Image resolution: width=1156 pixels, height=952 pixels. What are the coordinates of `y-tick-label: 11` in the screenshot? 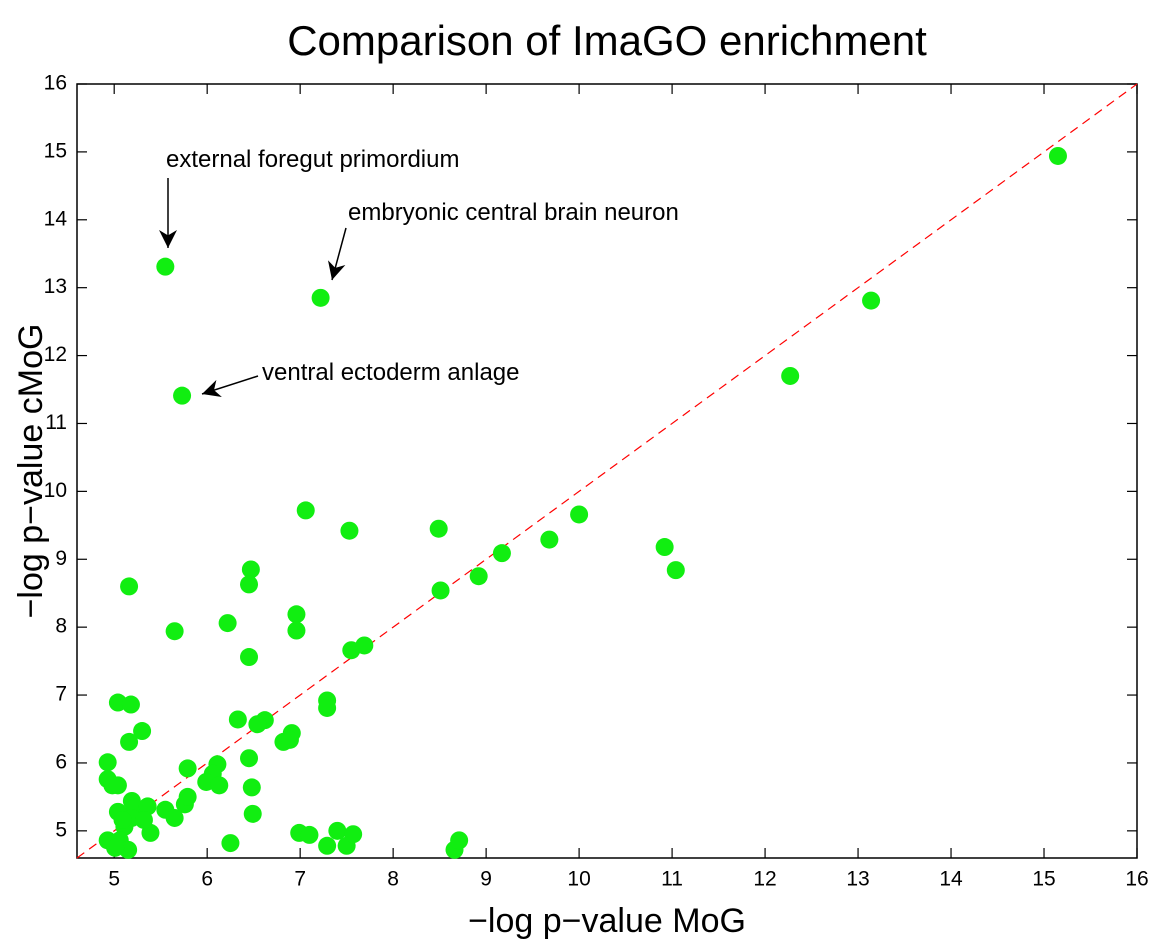 It's located at (56, 422).